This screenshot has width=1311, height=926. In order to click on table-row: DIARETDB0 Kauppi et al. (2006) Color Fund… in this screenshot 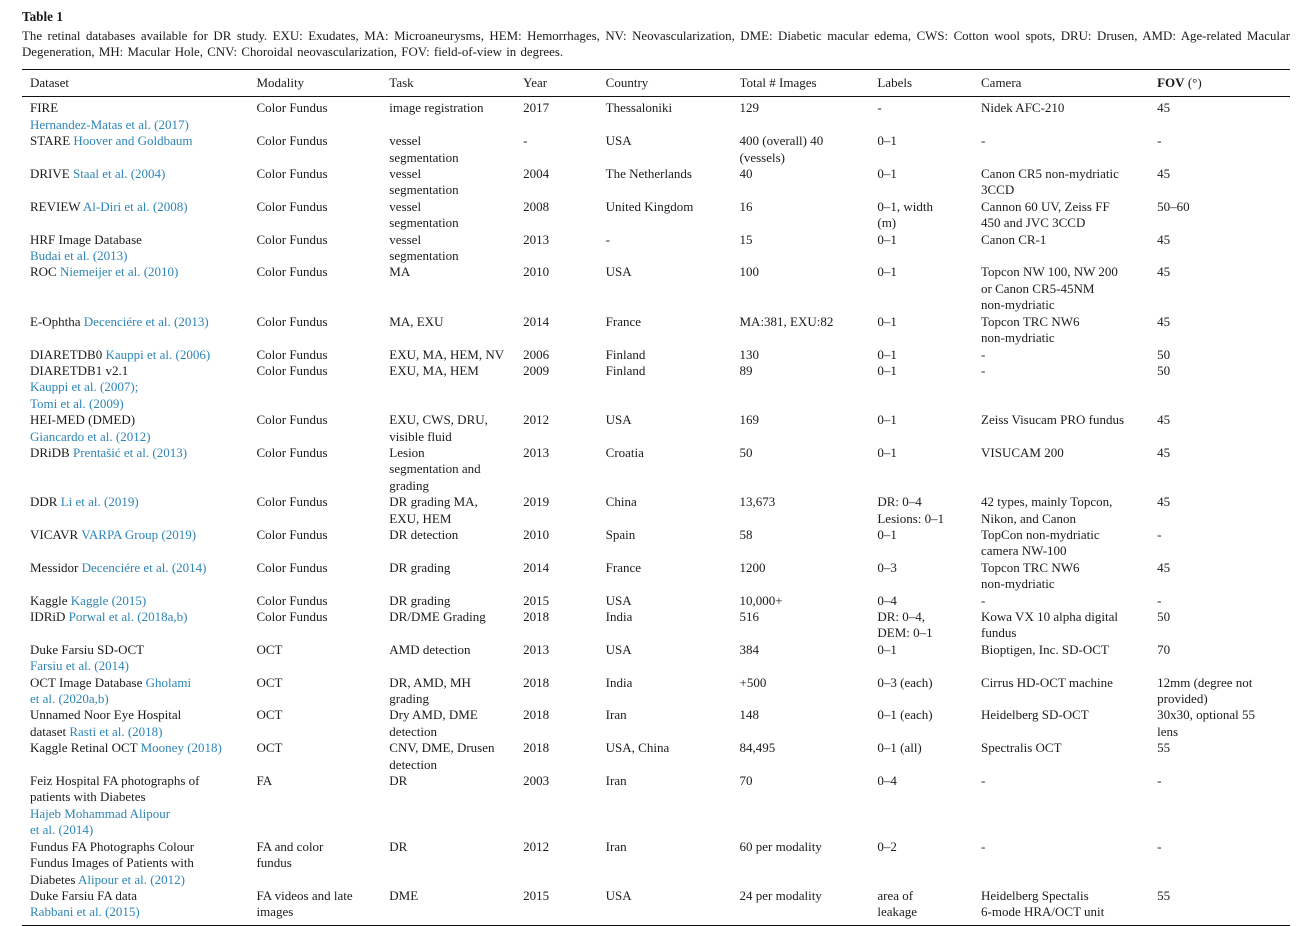, I will do `click(656, 355)`.